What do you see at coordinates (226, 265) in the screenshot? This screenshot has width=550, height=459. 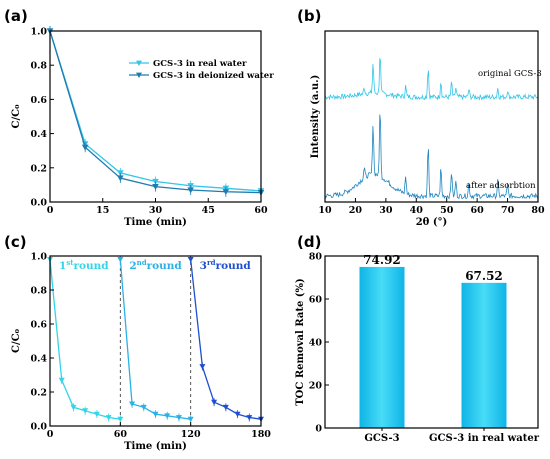 I see `round-label: 3rdround` at bounding box center [226, 265].